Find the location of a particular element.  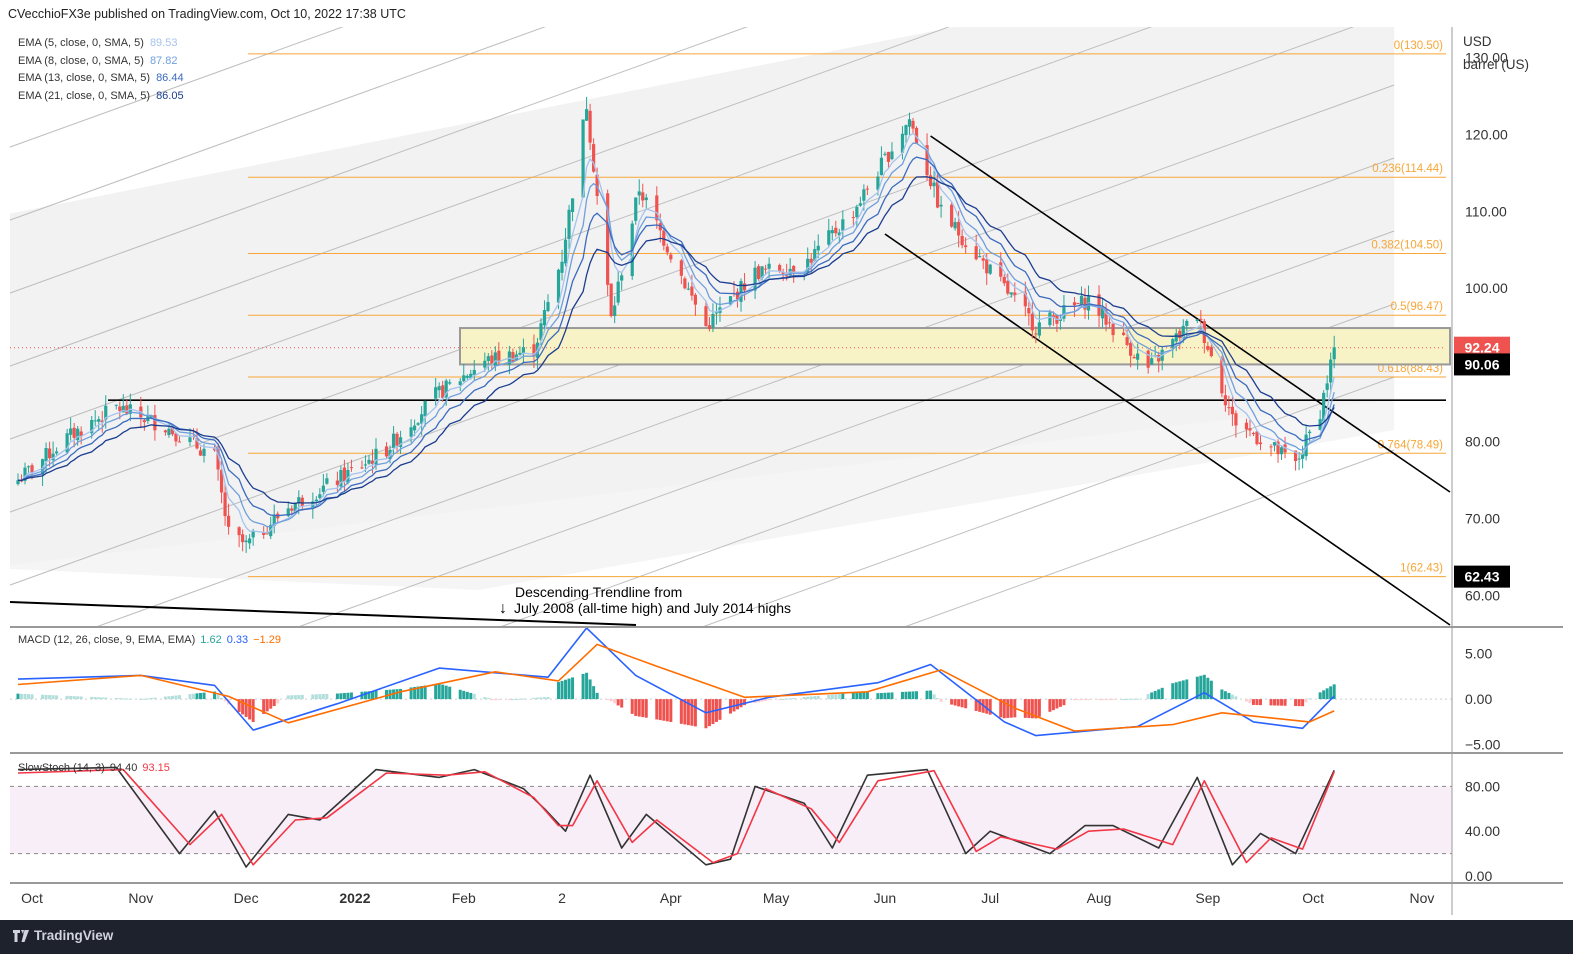

stoch-tick-label: 0.00 is located at coordinates (1478, 876).